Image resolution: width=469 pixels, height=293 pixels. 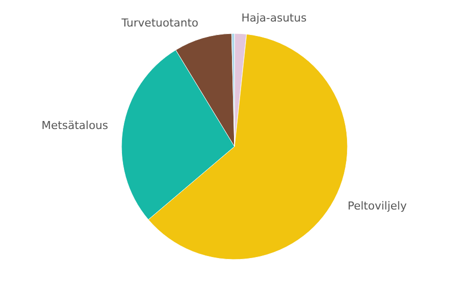 I want to click on slice-label: Turvetuotanto, so click(x=159, y=23).